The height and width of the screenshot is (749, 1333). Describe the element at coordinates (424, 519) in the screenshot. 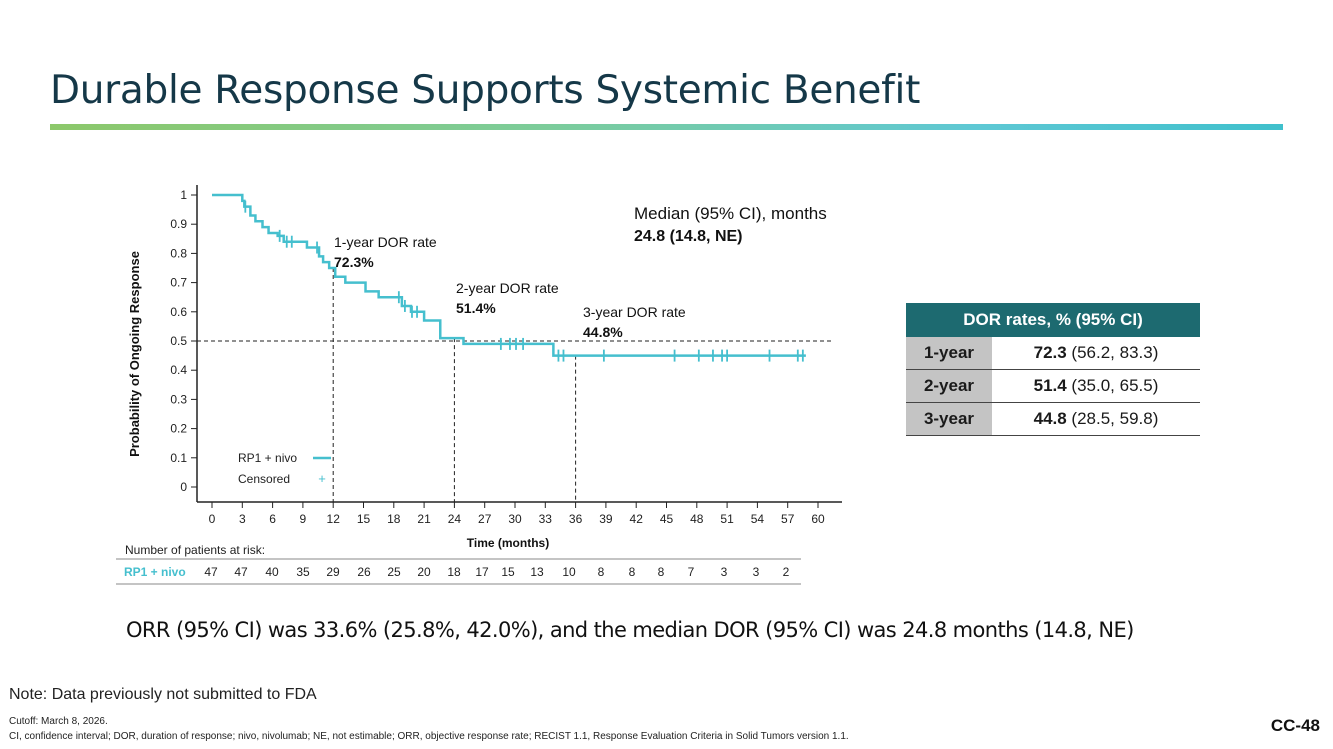

I see `x-tick-label: 21` at that location.